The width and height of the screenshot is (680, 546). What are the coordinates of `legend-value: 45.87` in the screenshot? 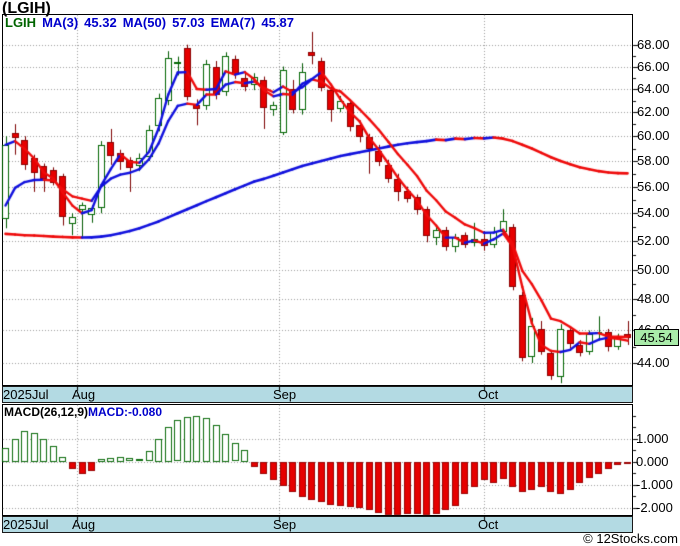 It's located at (277, 22).